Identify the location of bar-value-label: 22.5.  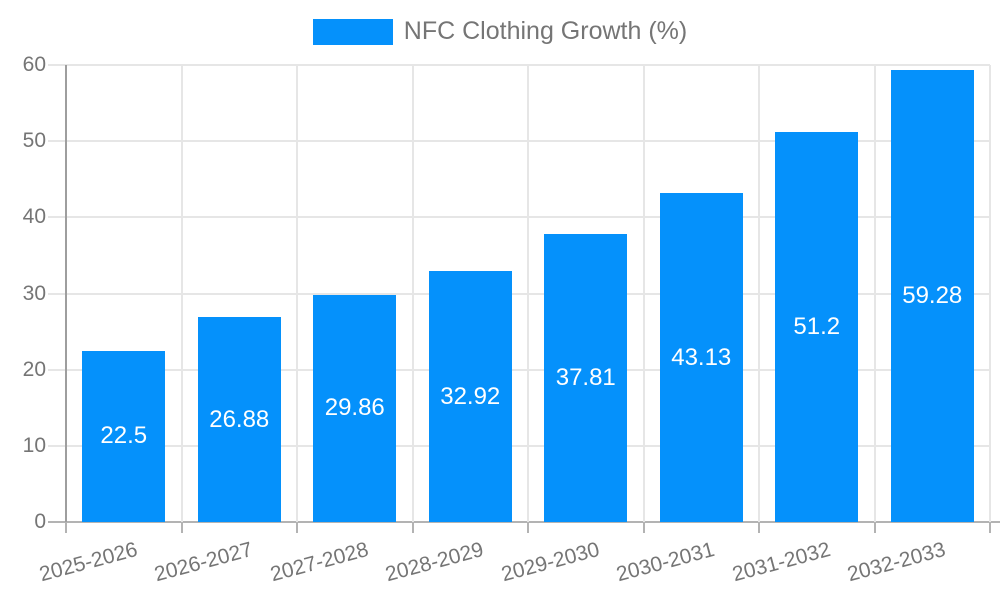
(124, 436).